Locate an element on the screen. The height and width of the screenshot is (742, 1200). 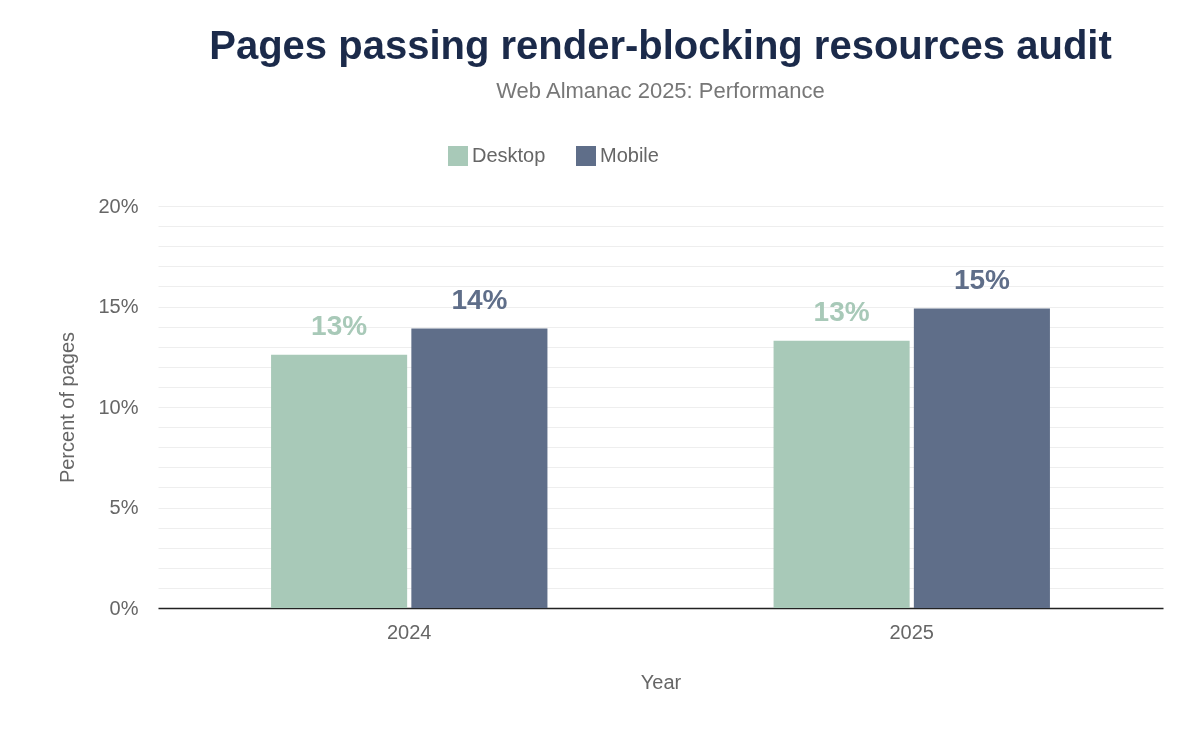
y-tick-label: 20% is located at coordinates (118, 205).